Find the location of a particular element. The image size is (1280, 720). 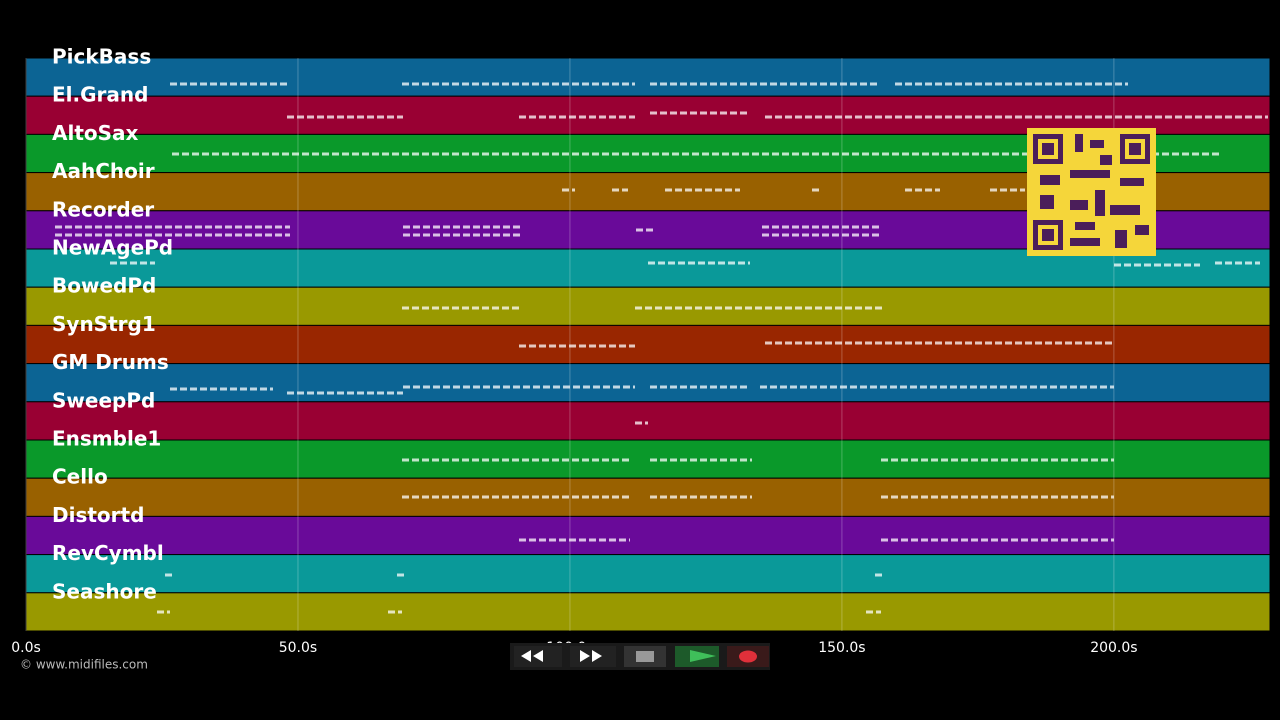

transport-controls is located at coordinates (640, 656).